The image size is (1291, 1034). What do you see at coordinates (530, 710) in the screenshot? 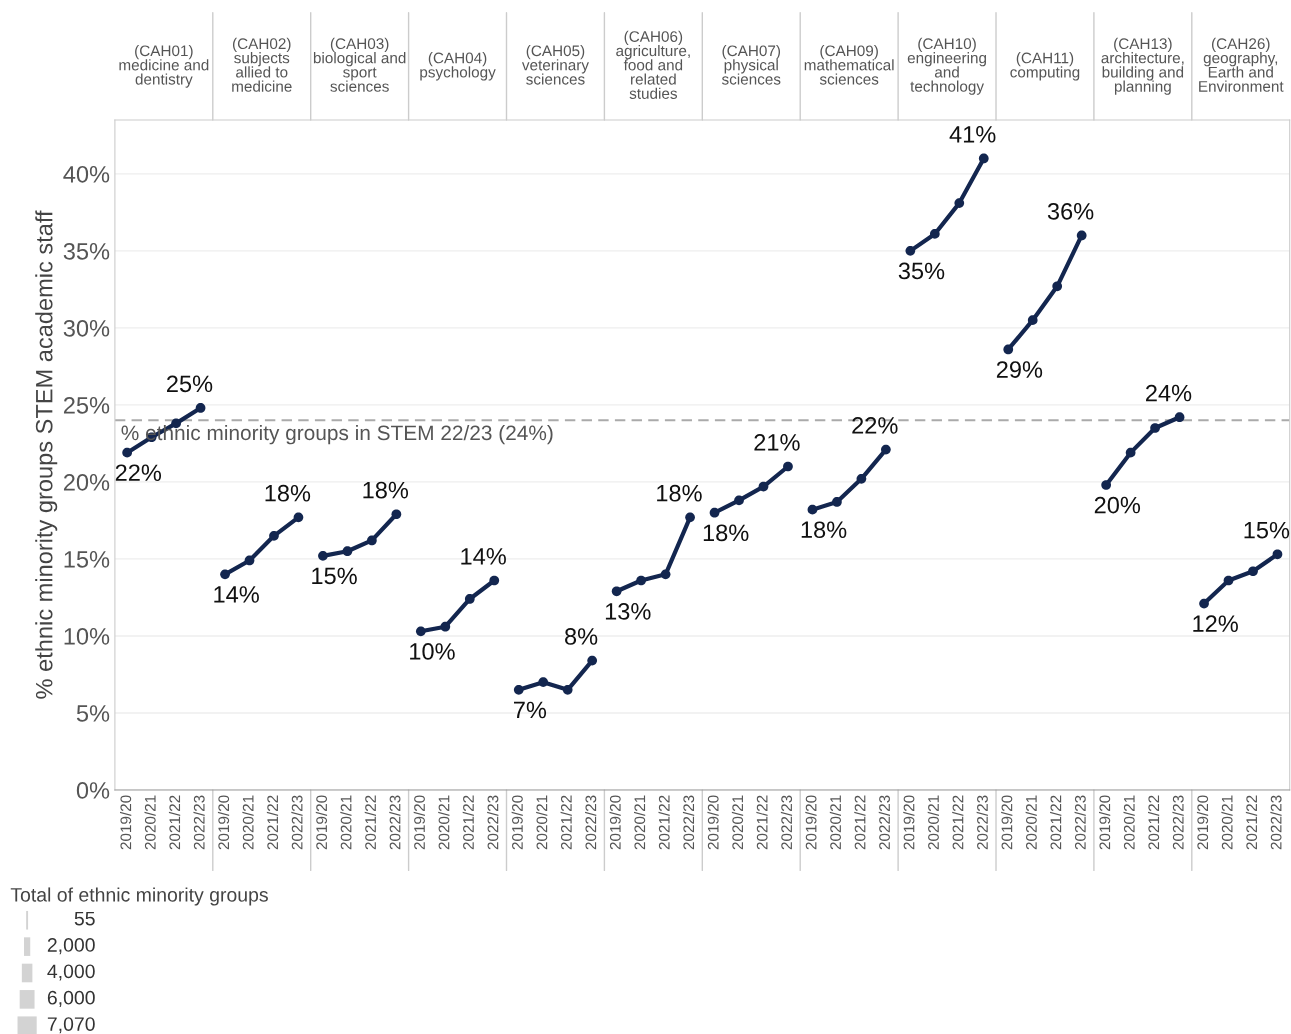
I see `data-label: 7%` at bounding box center [530, 710].